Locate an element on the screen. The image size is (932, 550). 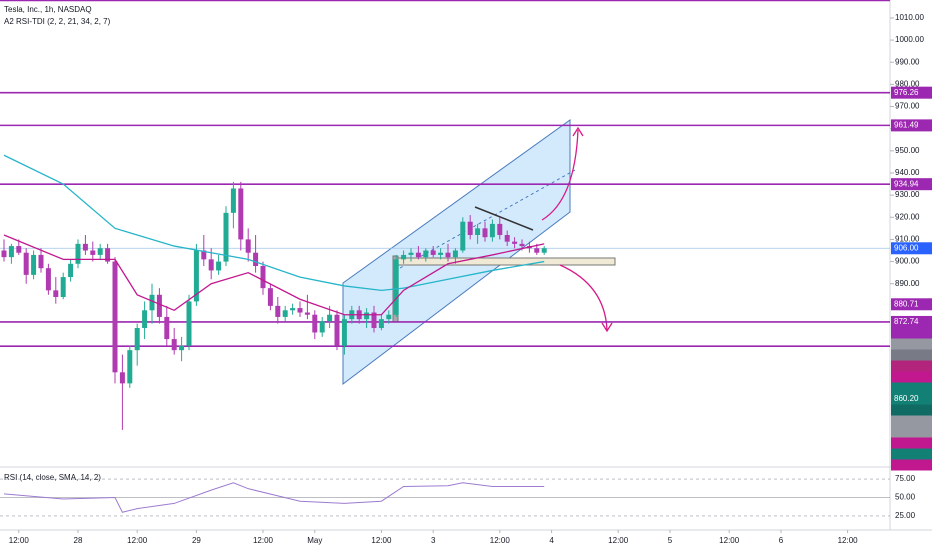
rsi-tick-label: 50.00 is located at coordinates (905, 497).